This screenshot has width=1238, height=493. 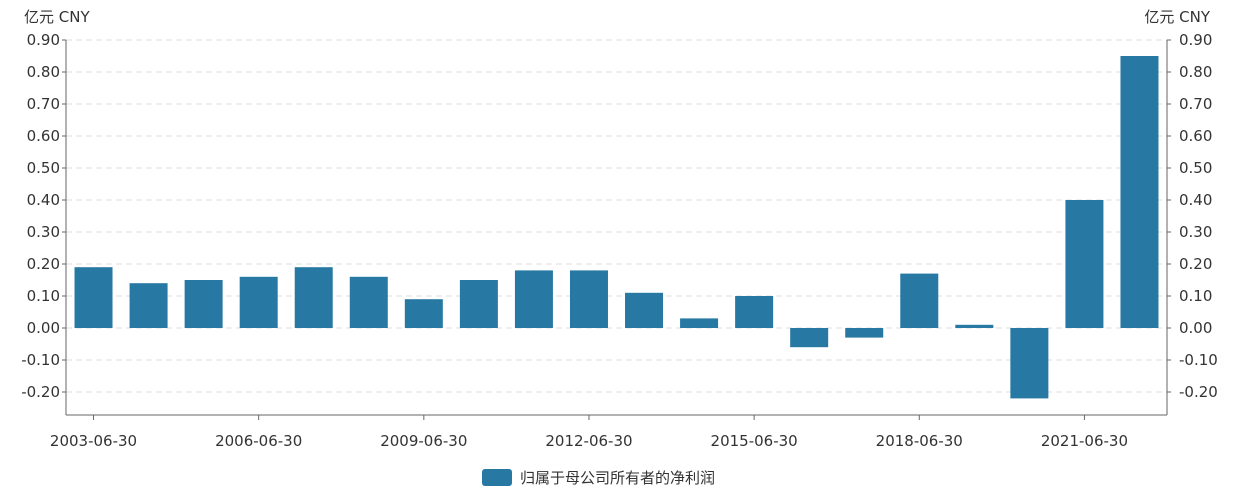 I want to click on y-tick-label-right: 0.10, so click(x=1195, y=296).